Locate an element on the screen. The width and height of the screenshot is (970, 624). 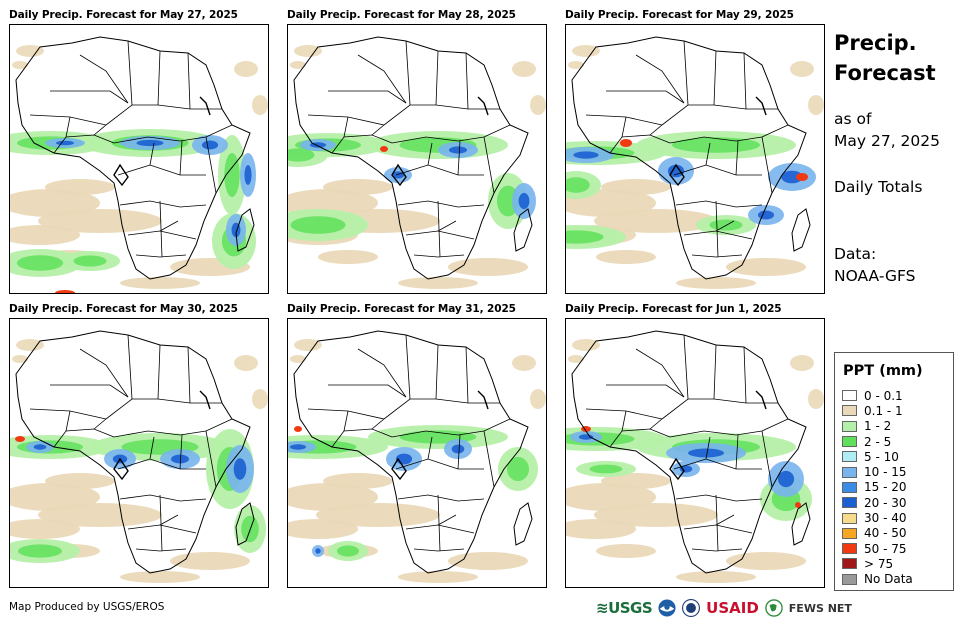
legend-item: 15 - 20 is located at coordinates (877, 487).